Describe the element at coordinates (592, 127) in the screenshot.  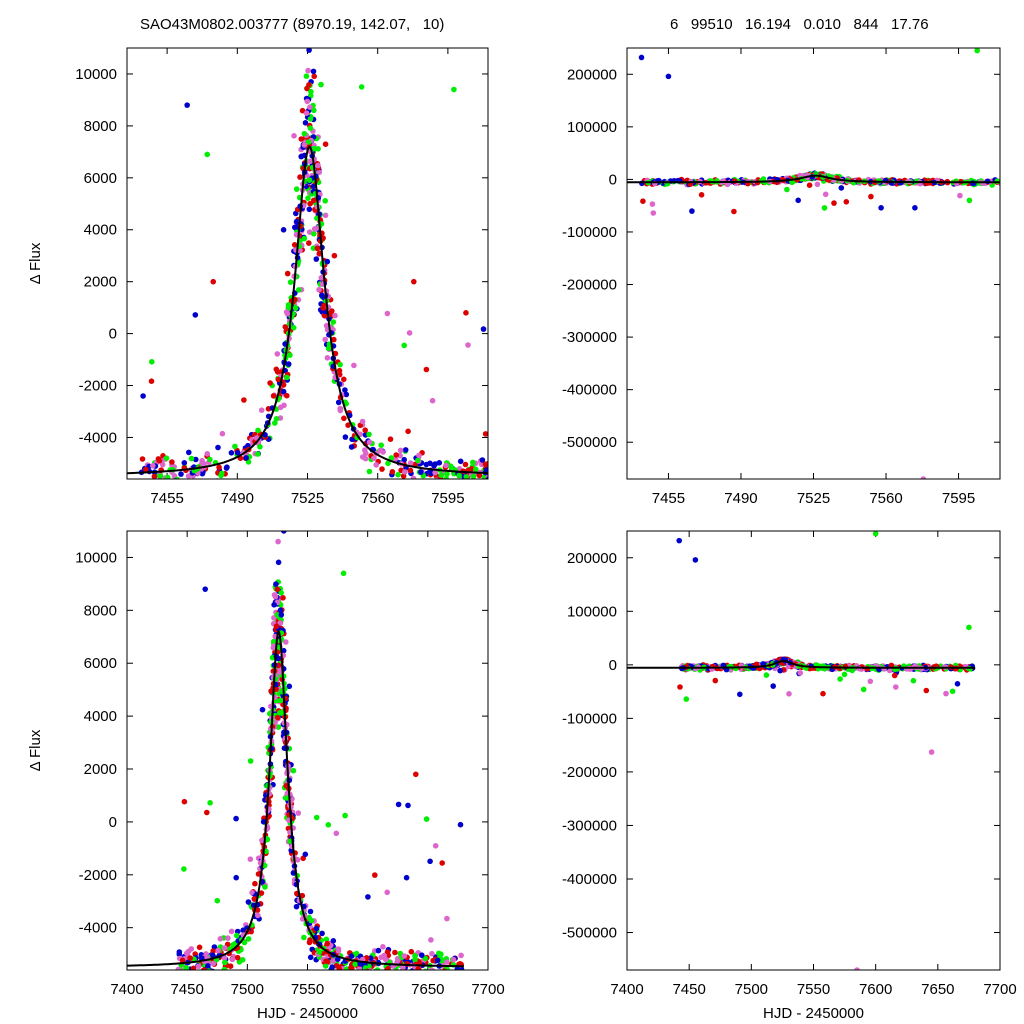
I see `y-tick-label: 100000` at that location.